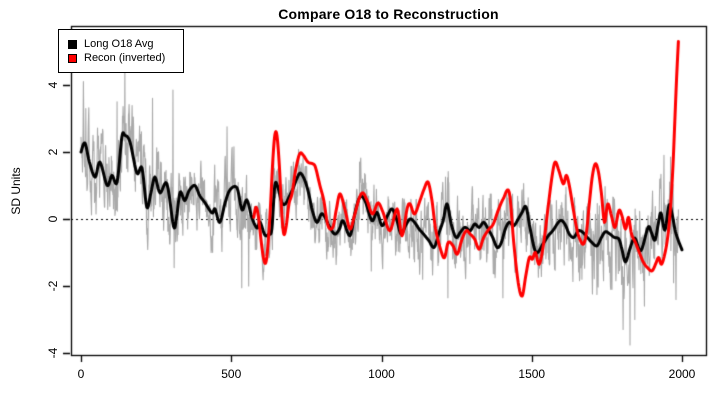  What do you see at coordinates (53, 152) in the screenshot?
I see `y-tick-label: 2` at bounding box center [53, 152].